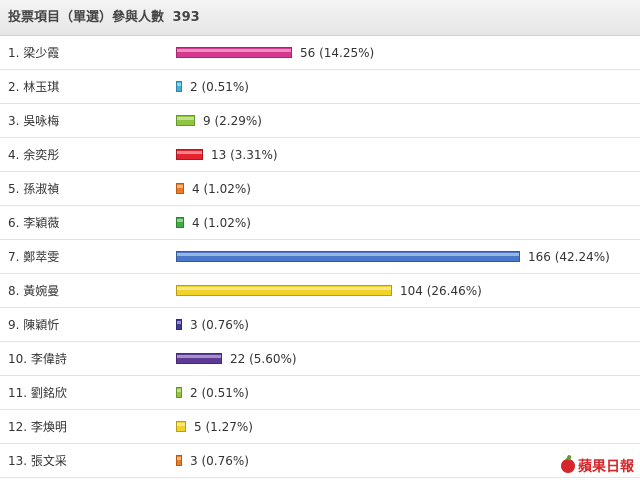 The image size is (640, 480). What do you see at coordinates (232, 121) in the screenshot?
I see `vote-count-label: 9 (2.29%)` at bounding box center [232, 121].